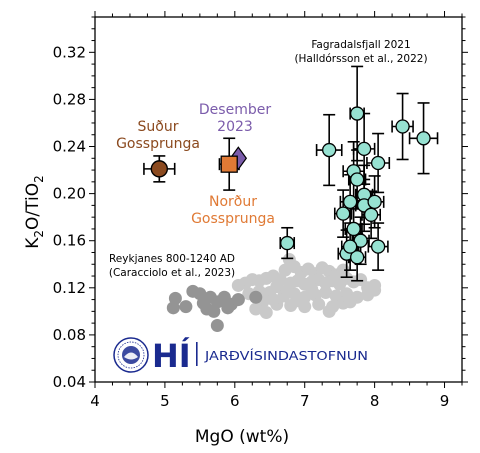 The image size is (480, 453). What do you see at coordinates (159, 169) in the screenshot?
I see `sudur-point` at bounding box center [159, 169].